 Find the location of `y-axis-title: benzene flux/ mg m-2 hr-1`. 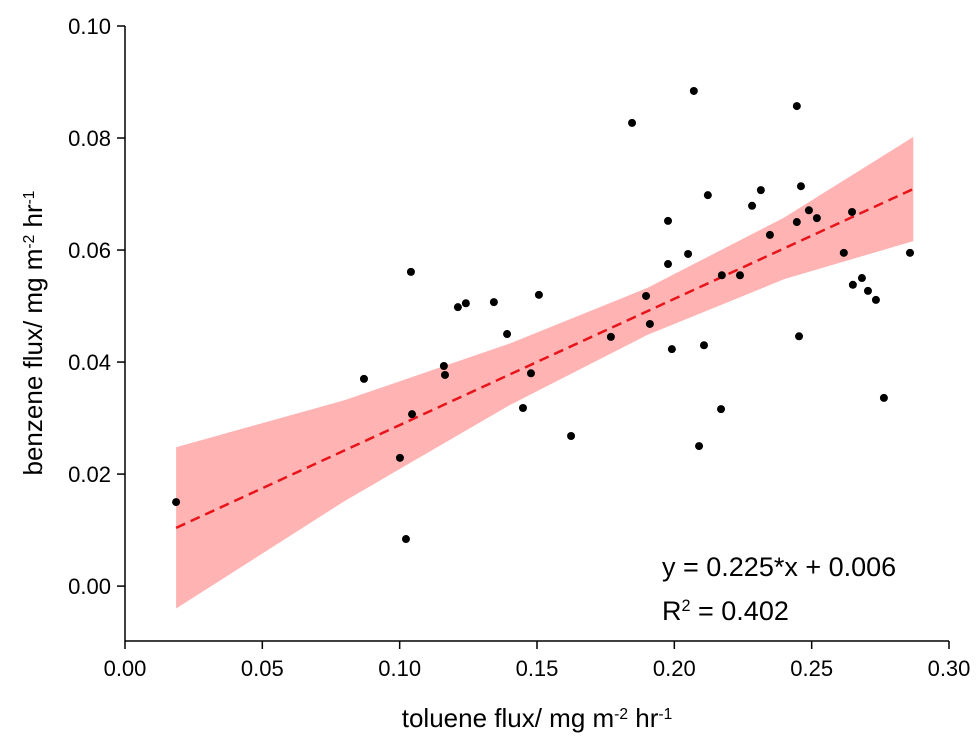

y-axis-title: benzene flux/ mg m-2 hr-1 is located at coordinates (33, 333).